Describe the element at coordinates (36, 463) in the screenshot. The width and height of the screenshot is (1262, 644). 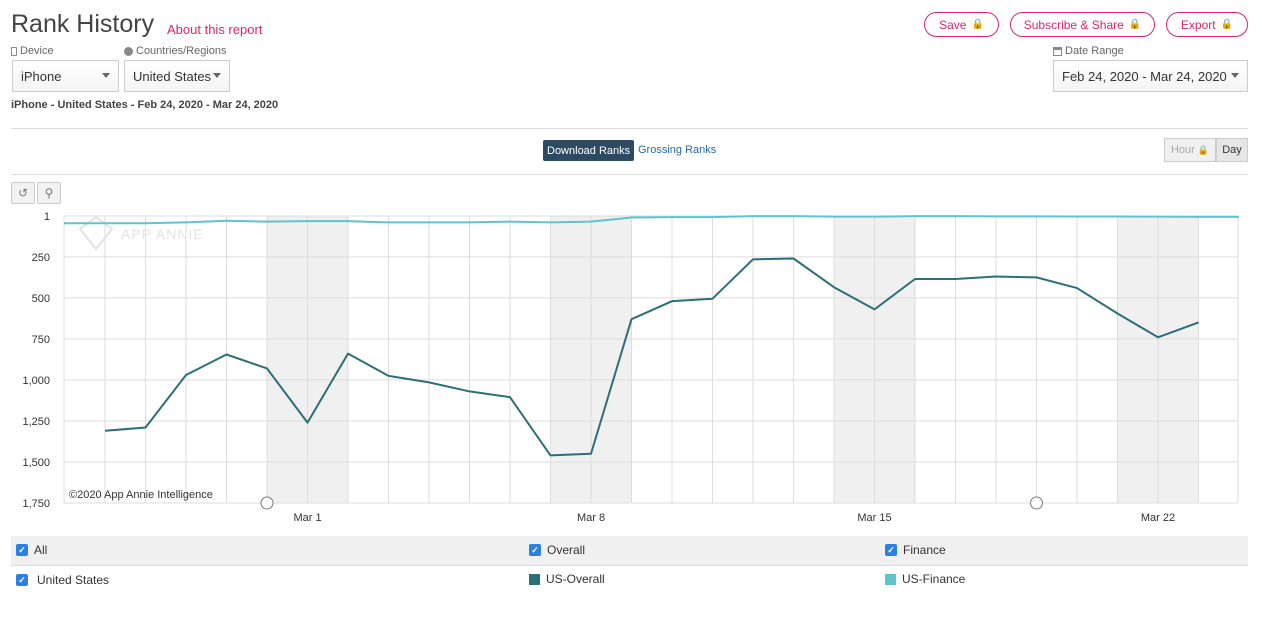
I see `y-tick-label: 1,500` at that location.